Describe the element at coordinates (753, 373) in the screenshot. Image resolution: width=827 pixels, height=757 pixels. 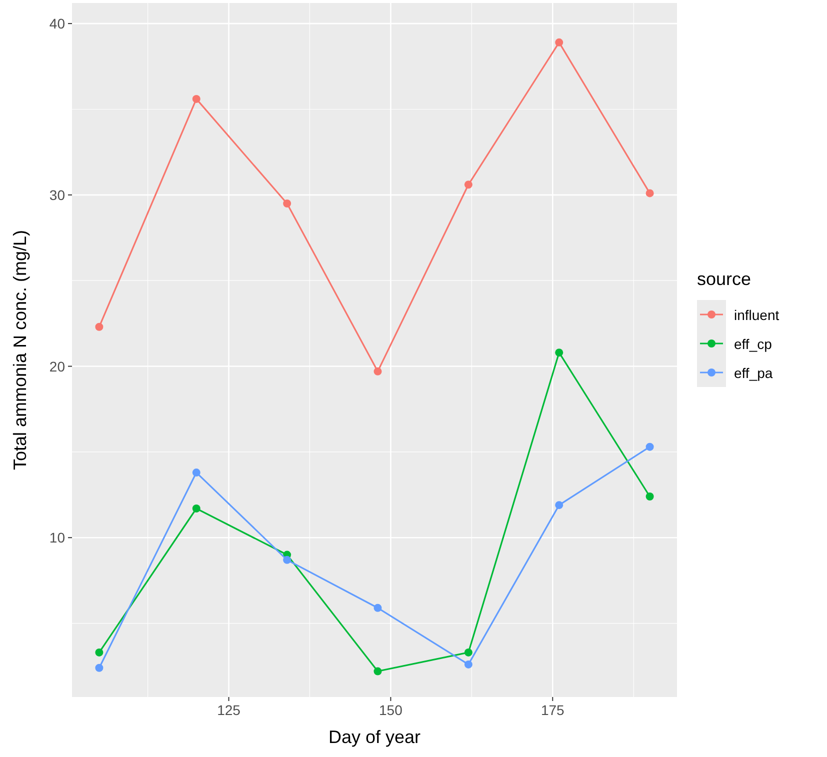
I see `legend-label: eff_pa` at that location.